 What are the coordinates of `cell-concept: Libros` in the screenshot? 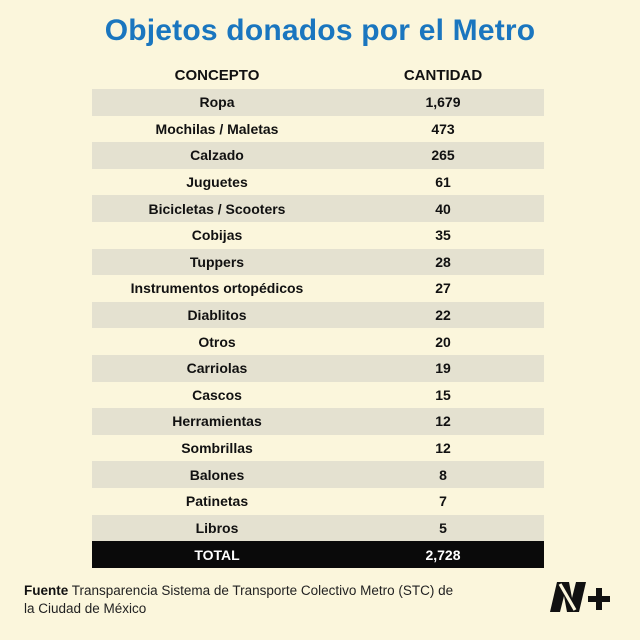 It's located at (217, 527).